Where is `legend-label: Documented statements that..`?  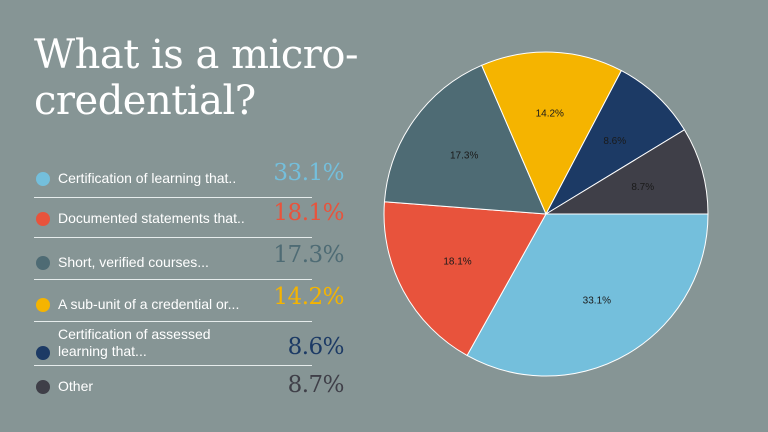
legend-label: Documented statements that.. is located at coordinates (151, 218).